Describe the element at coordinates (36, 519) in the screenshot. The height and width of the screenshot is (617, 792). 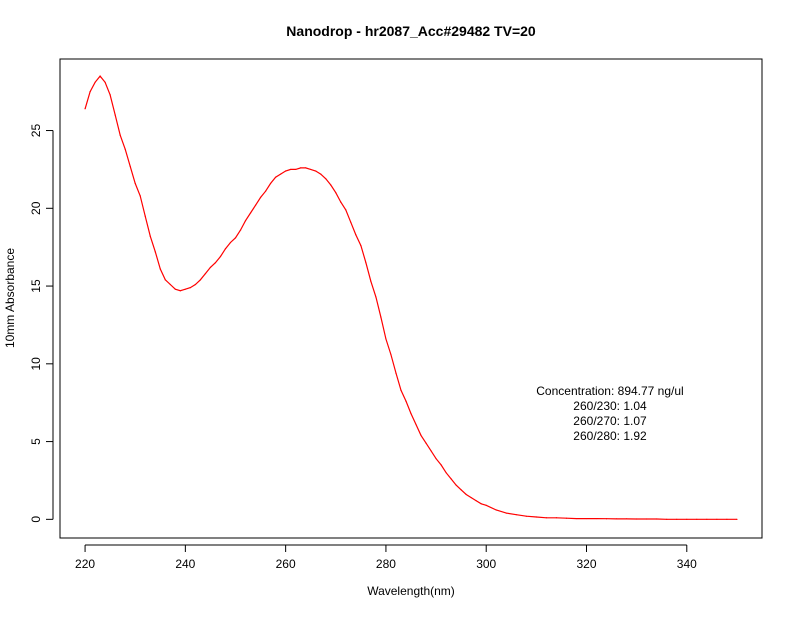
I see `y-tick-label: 0` at that location.